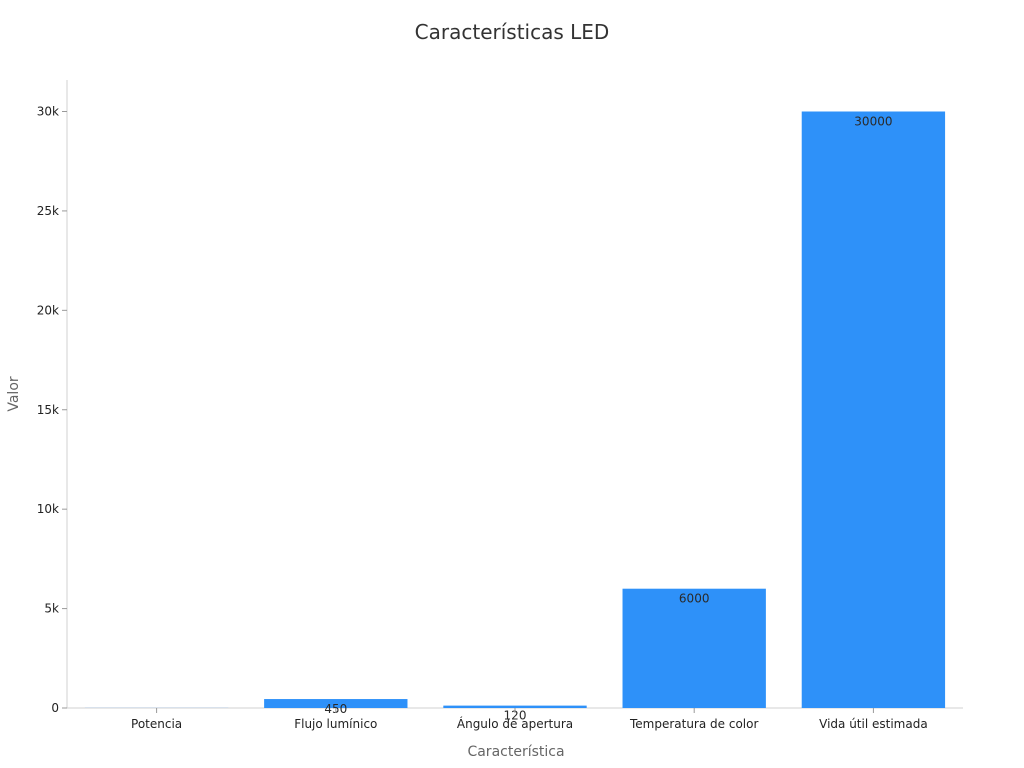  Describe the element at coordinates (51, 609) in the screenshot. I see `y-tick-label: 5k` at that location.